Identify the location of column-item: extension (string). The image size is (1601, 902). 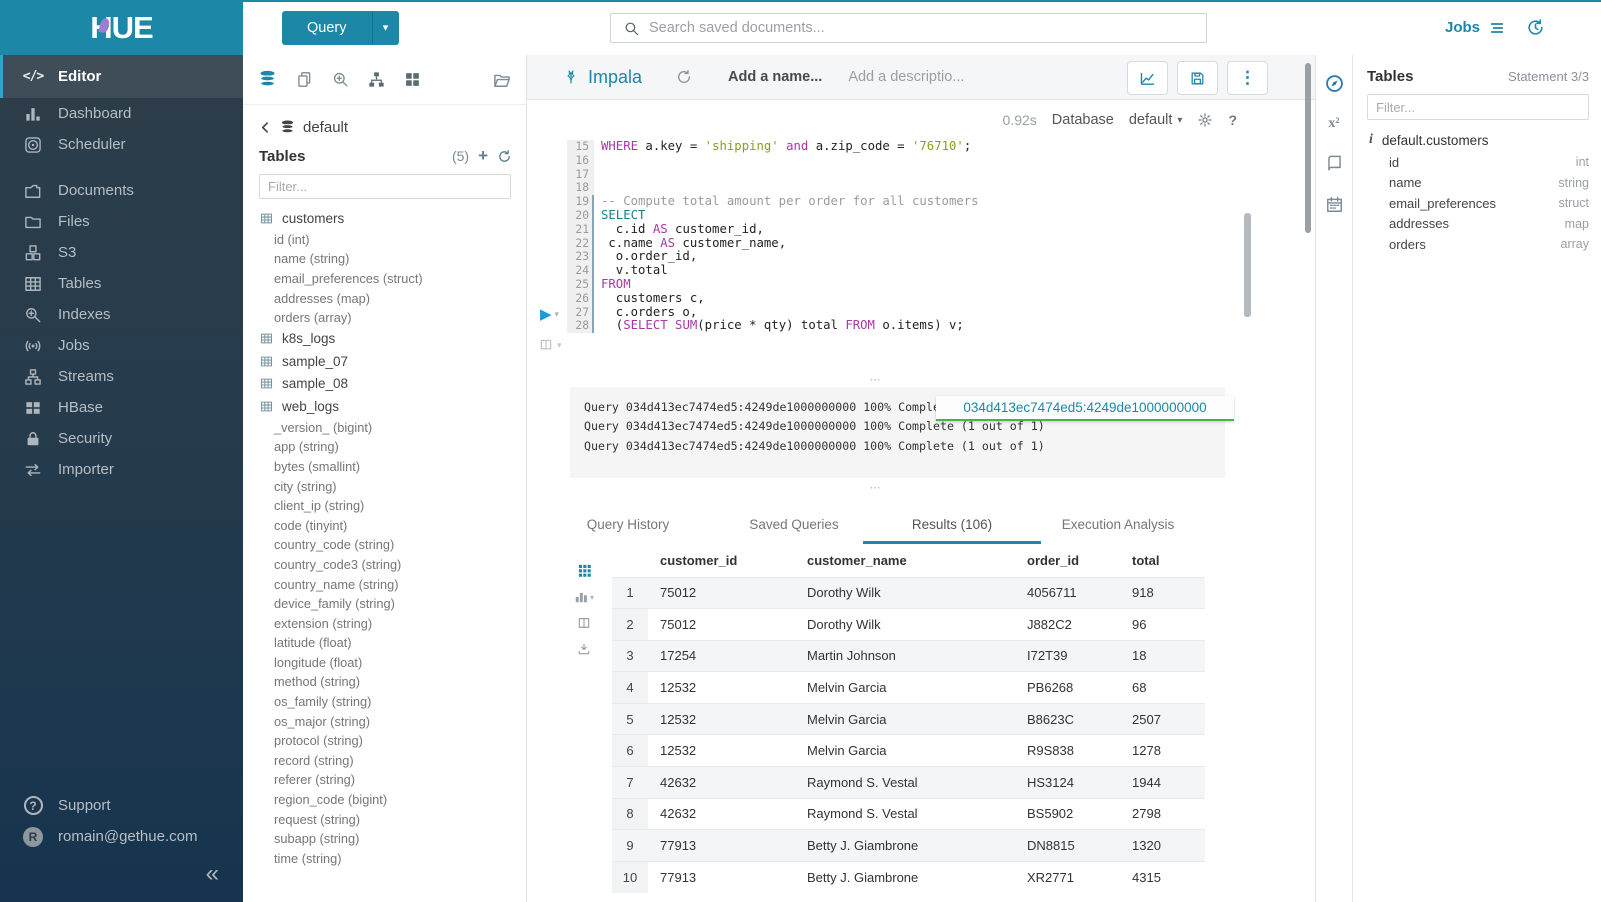
(323, 623).